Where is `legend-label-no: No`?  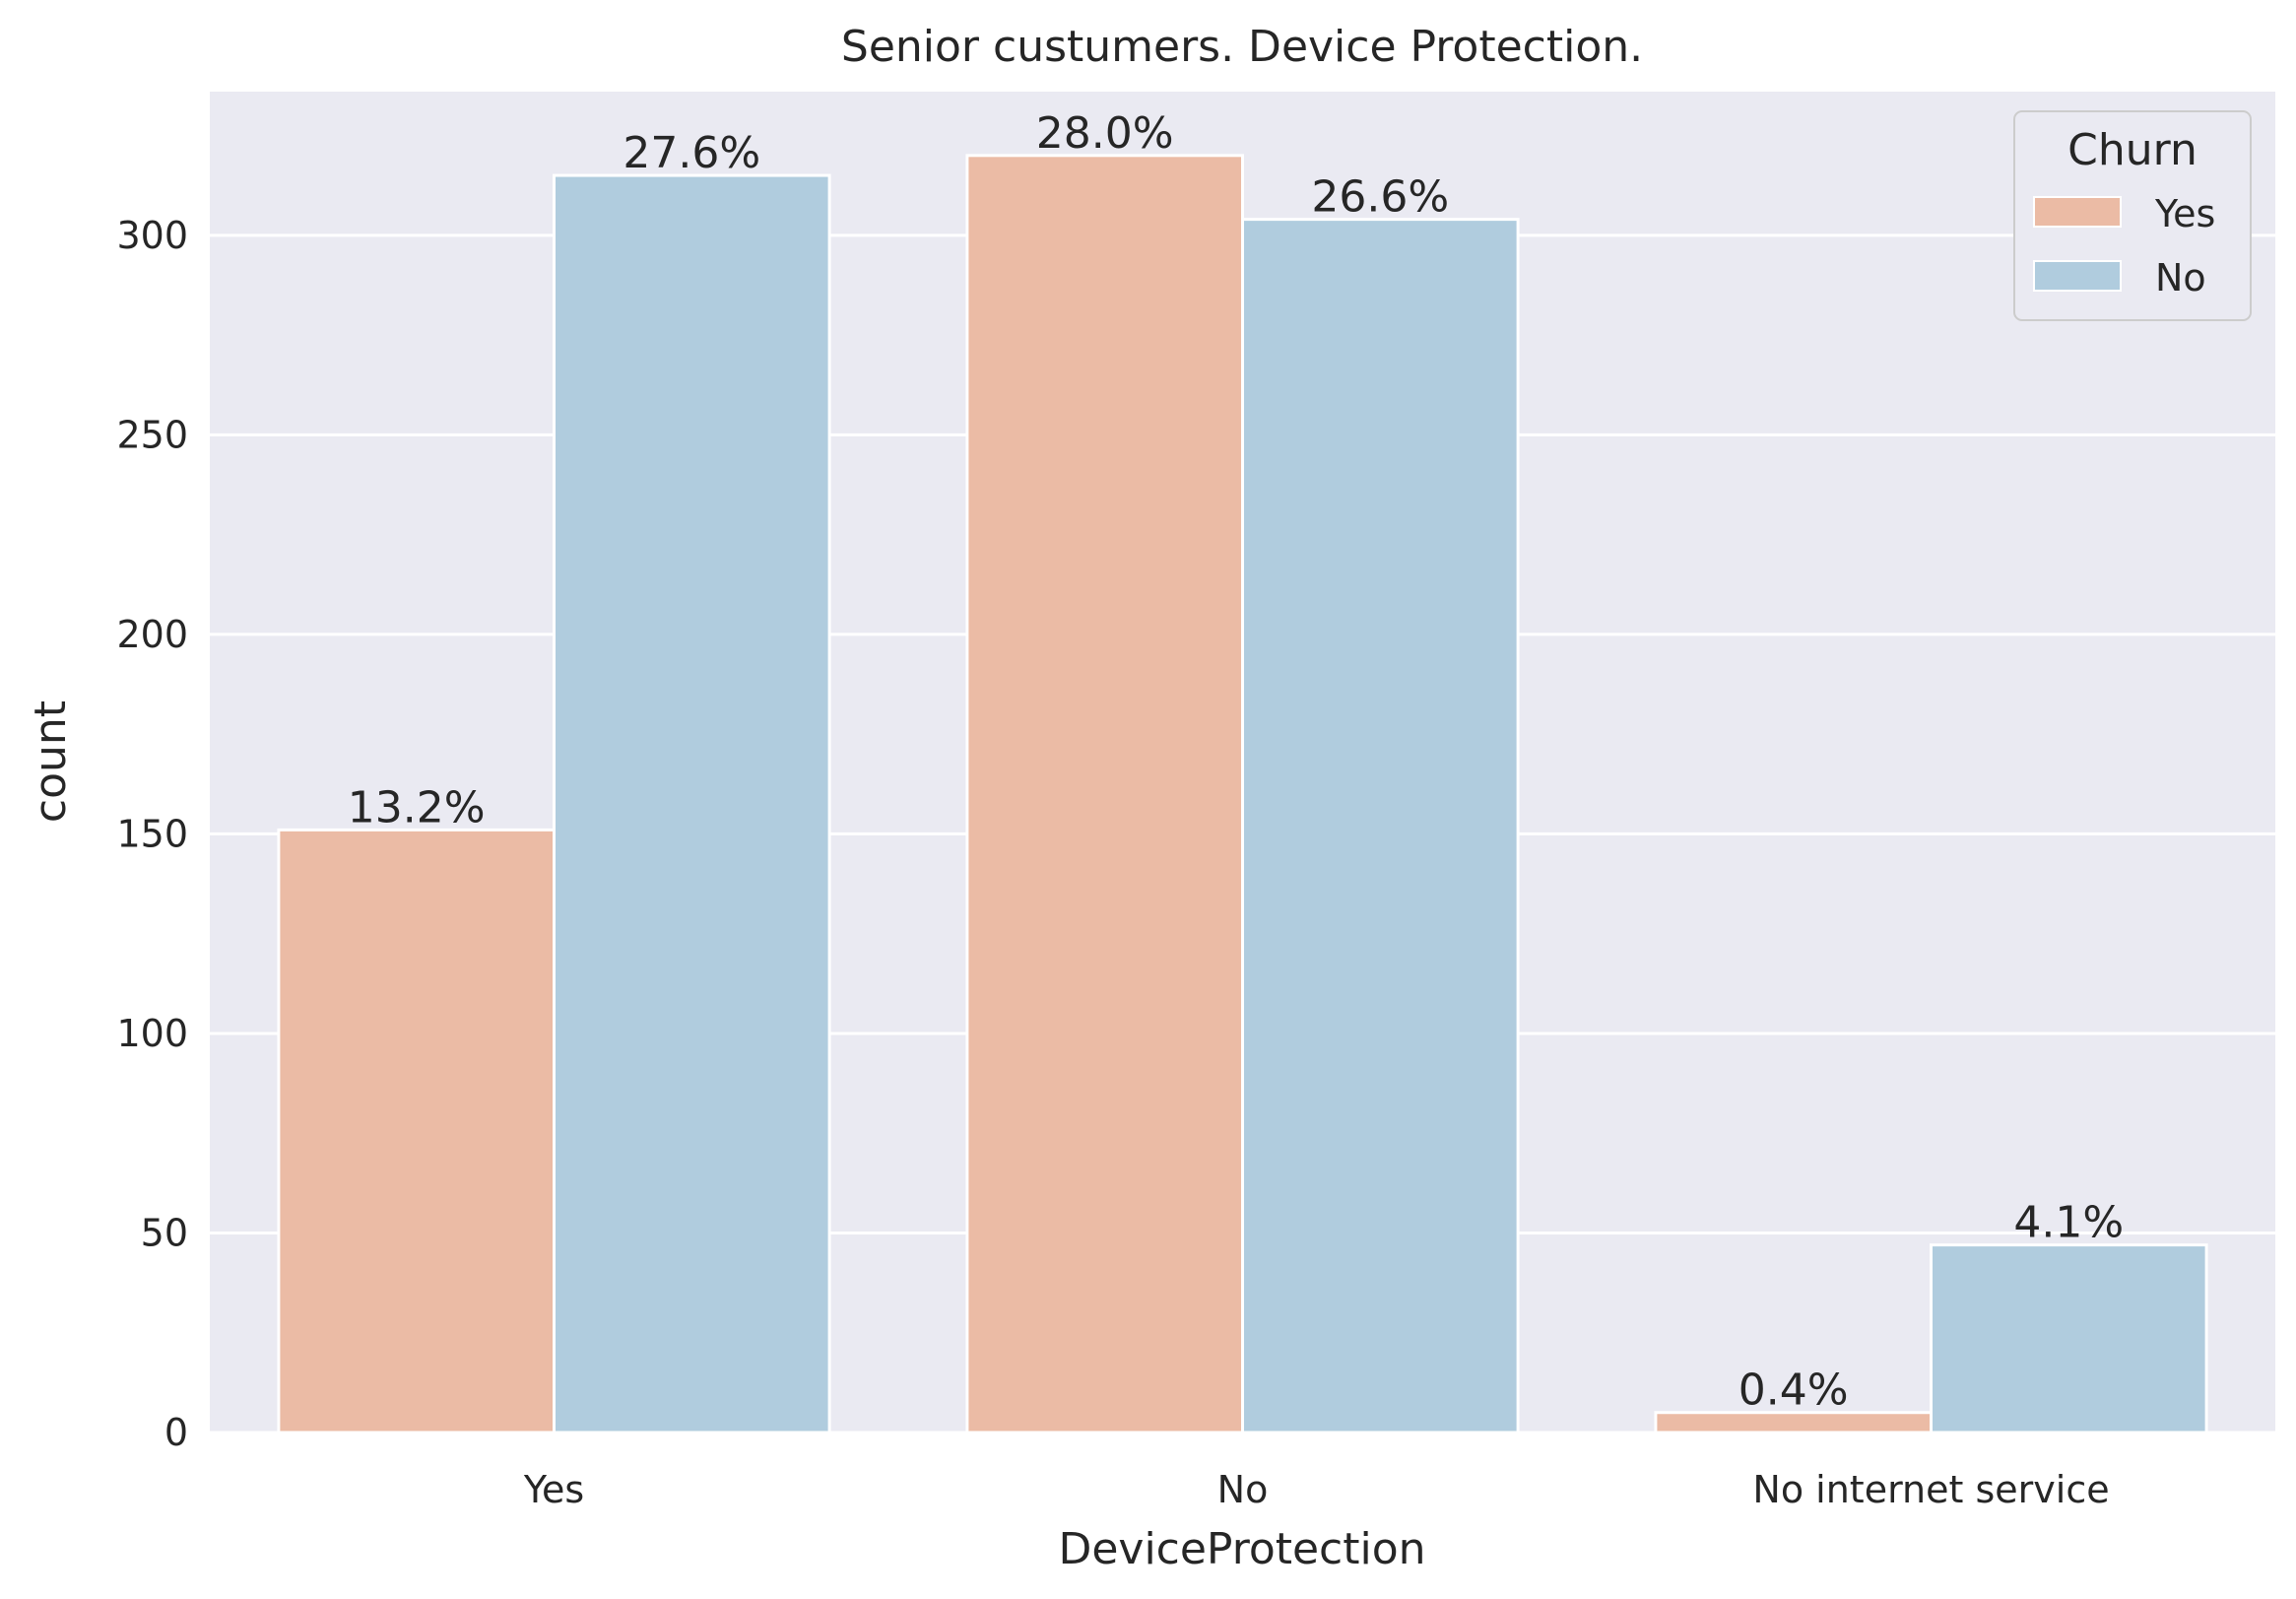 legend-label-no: No is located at coordinates (2180, 278).